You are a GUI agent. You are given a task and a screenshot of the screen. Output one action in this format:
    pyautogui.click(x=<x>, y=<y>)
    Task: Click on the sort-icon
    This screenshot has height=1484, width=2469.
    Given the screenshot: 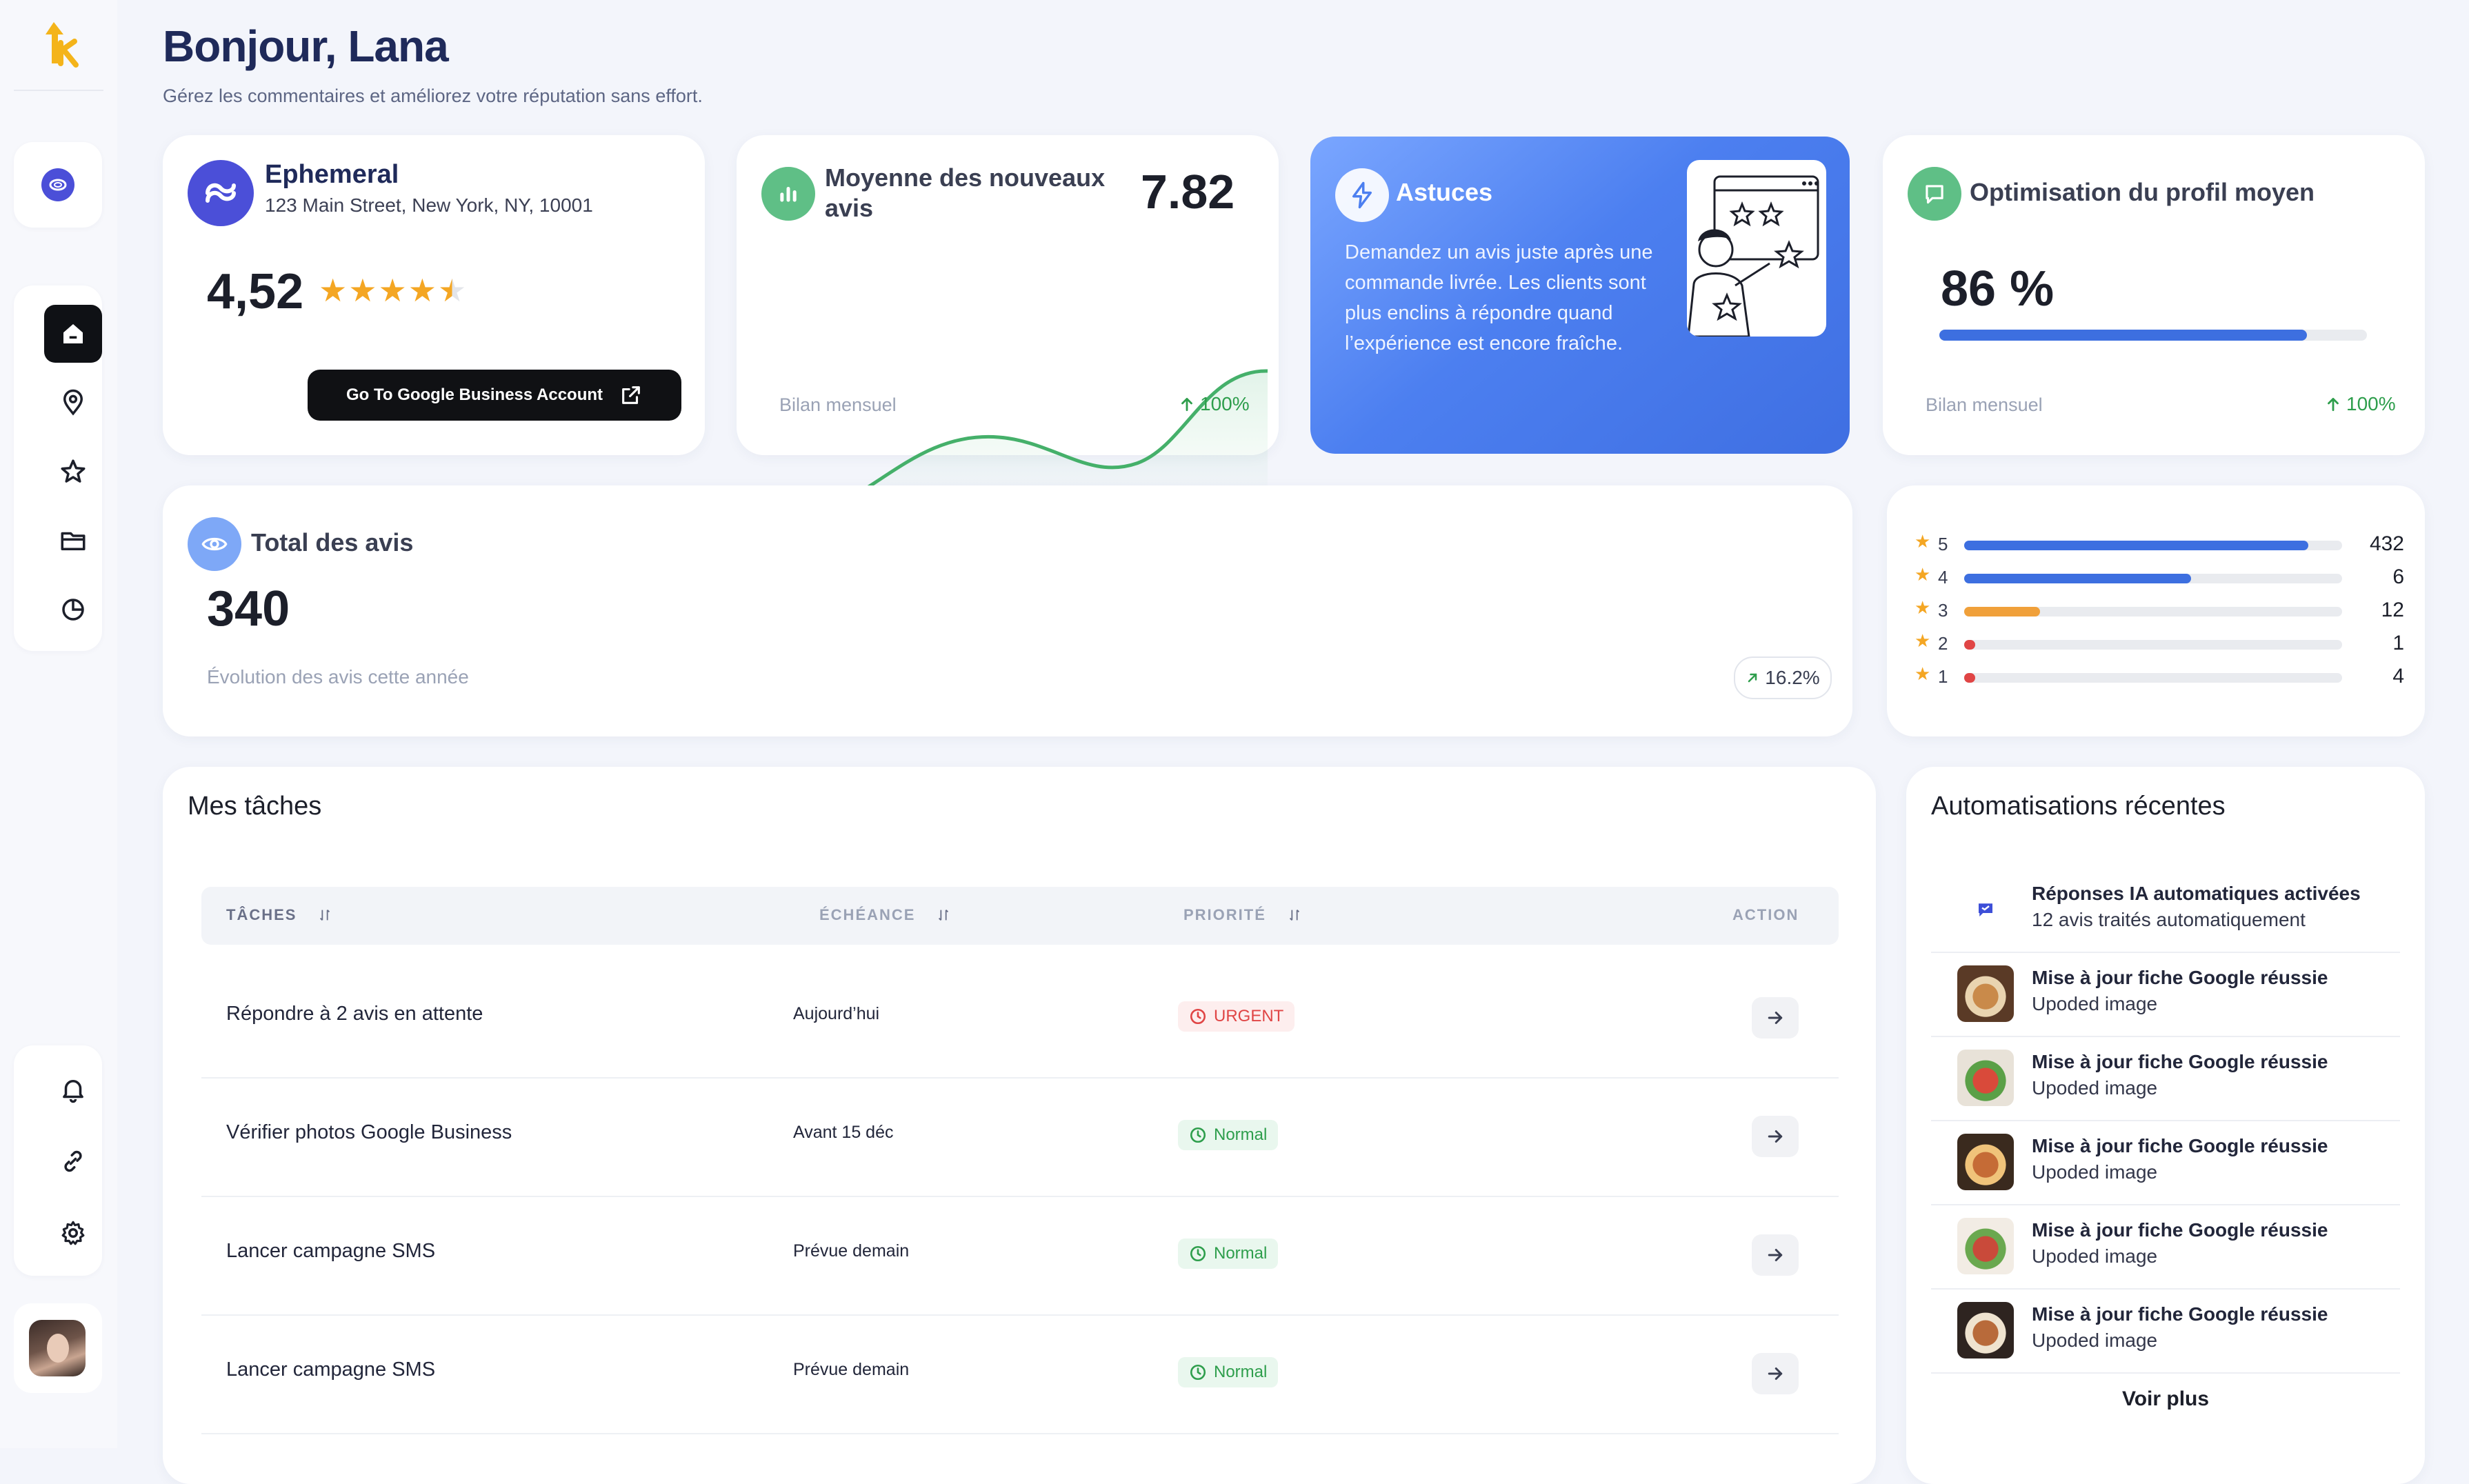 What is the action you would take?
    pyautogui.click(x=1294, y=916)
    